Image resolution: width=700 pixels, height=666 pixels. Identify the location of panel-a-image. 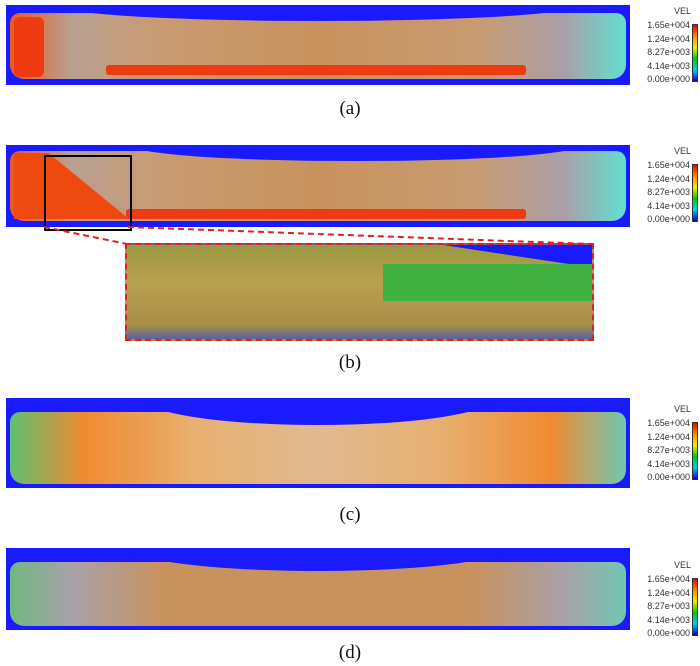
(318, 45).